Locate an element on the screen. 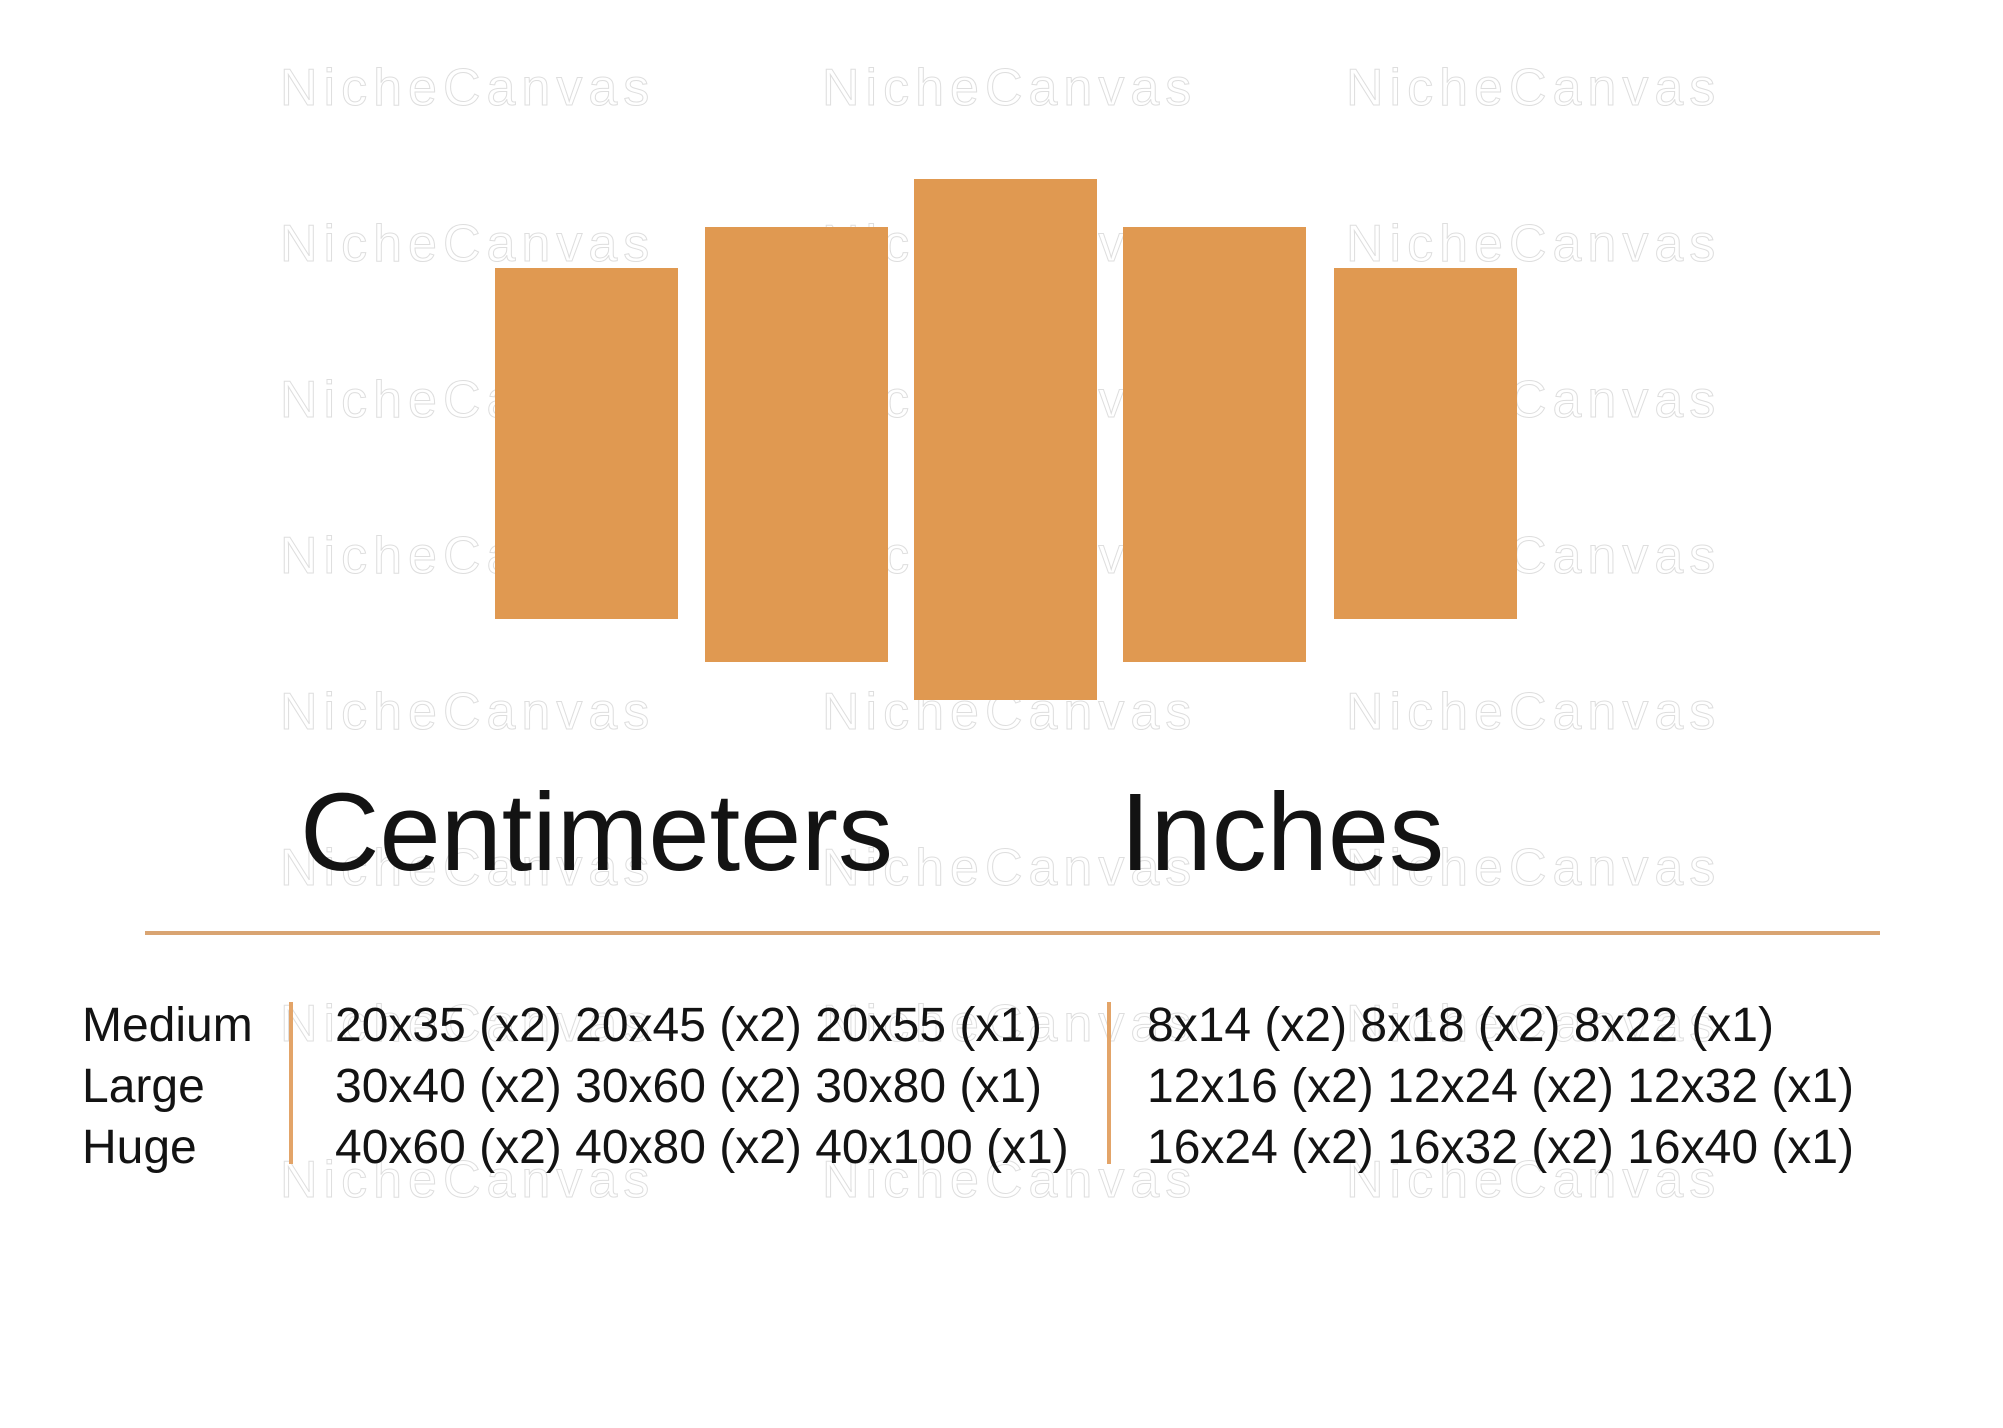 The height and width of the screenshot is (1428, 2003). heading-inches: Inches is located at coordinates (1282, 832).